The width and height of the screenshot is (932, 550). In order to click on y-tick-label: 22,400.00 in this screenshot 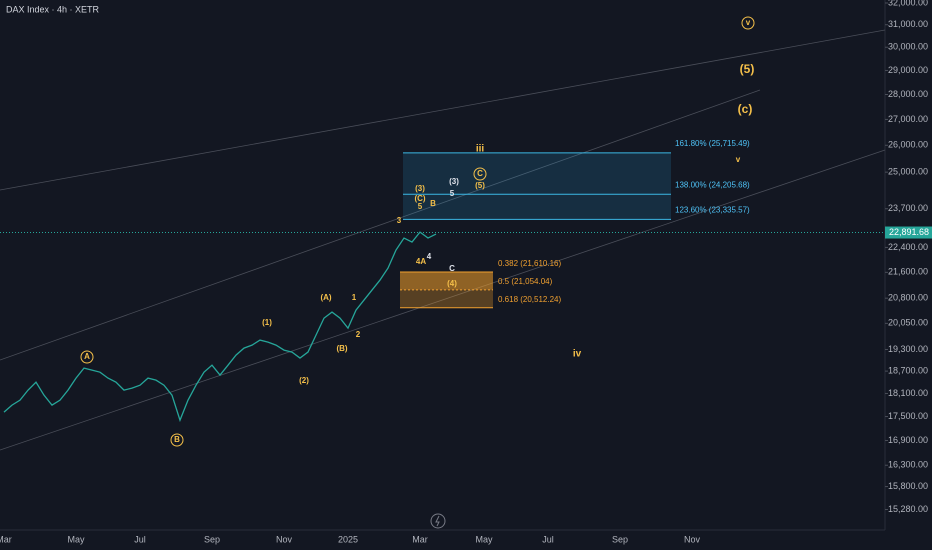, I will do `click(908, 247)`.